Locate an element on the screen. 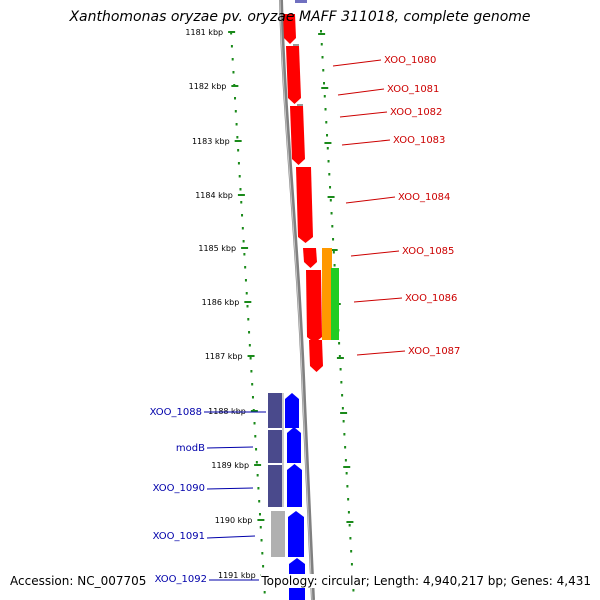  gene-label-xoo-1091: XOO_1091 is located at coordinates (179, 536).